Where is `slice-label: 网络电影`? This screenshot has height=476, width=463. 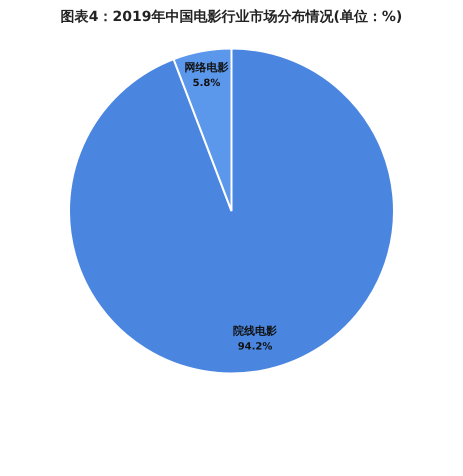
slice-label: 网络电影 is located at coordinates (206, 67).